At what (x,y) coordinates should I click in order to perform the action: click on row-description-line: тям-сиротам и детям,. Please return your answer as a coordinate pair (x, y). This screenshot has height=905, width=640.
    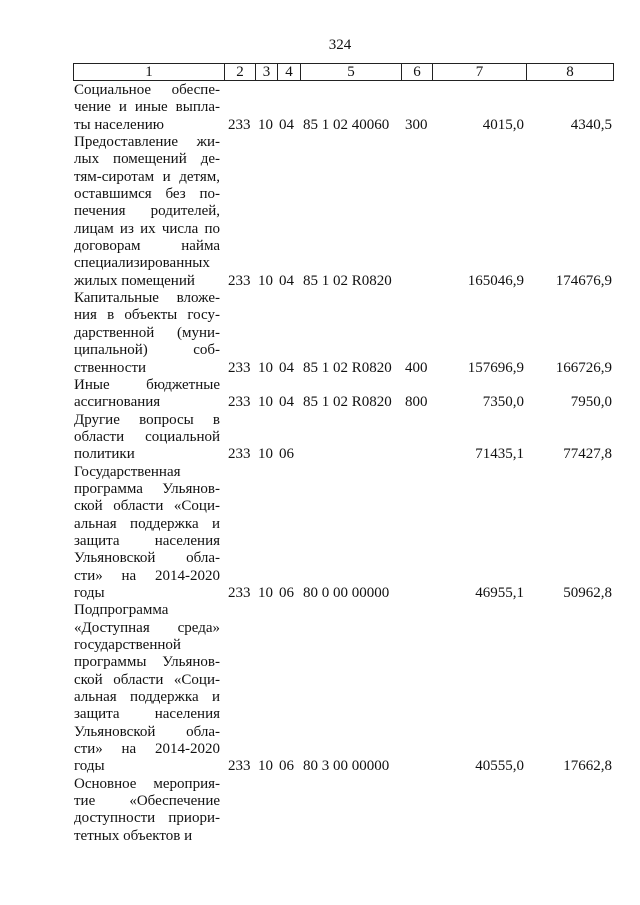
    Looking at the image, I should click on (147, 176).